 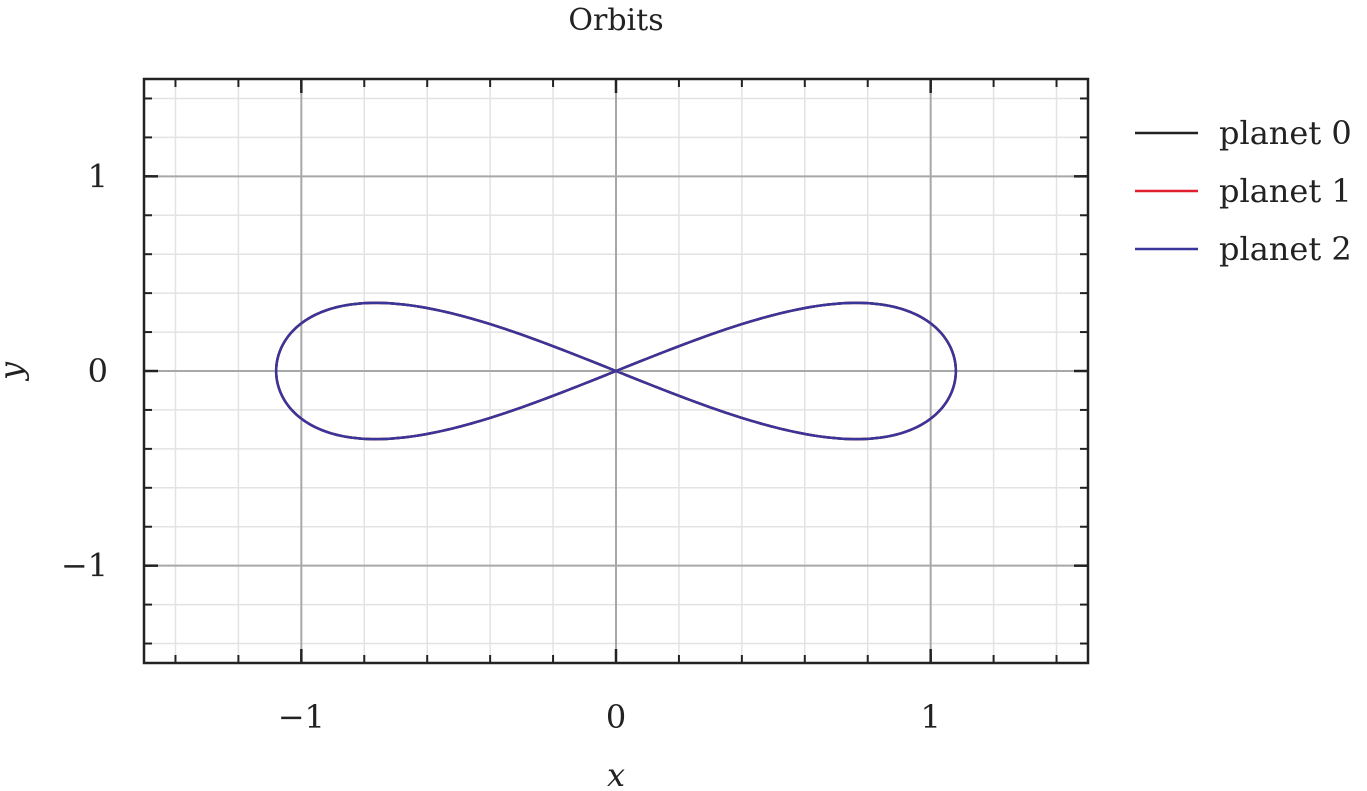 What do you see at coordinates (615, 20) in the screenshot?
I see `chart-title: Orbits` at bounding box center [615, 20].